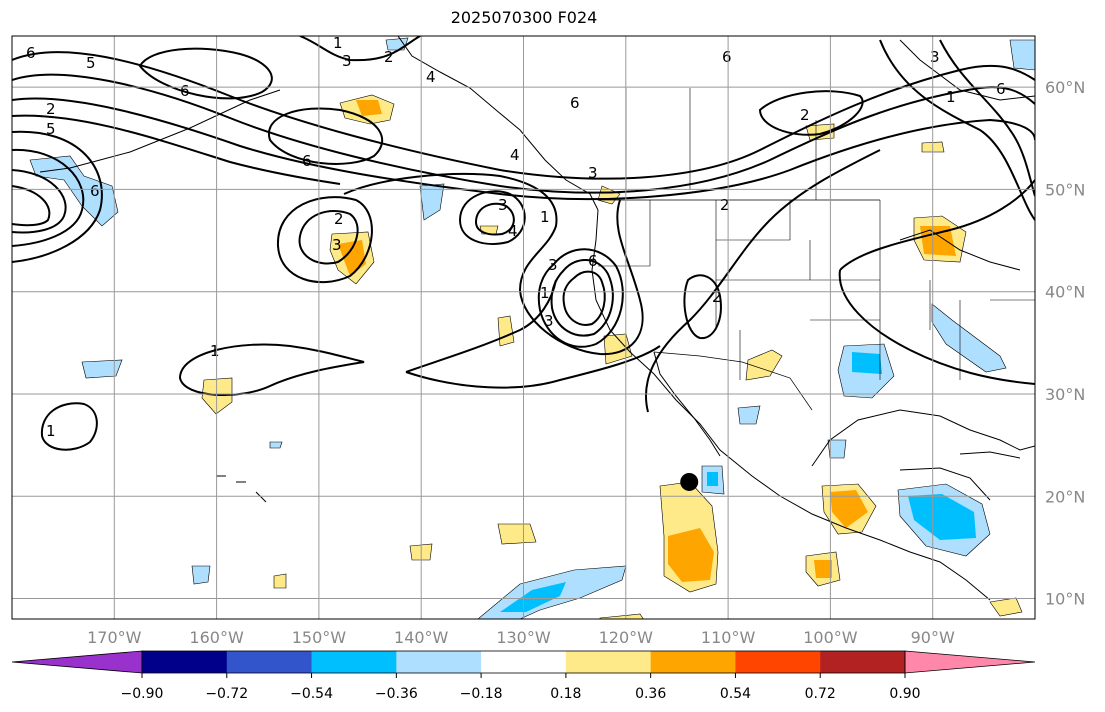 The height and width of the screenshot is (712, 1105). I want to click on colorbar-tick-label: 0.54, so click(735, 694).